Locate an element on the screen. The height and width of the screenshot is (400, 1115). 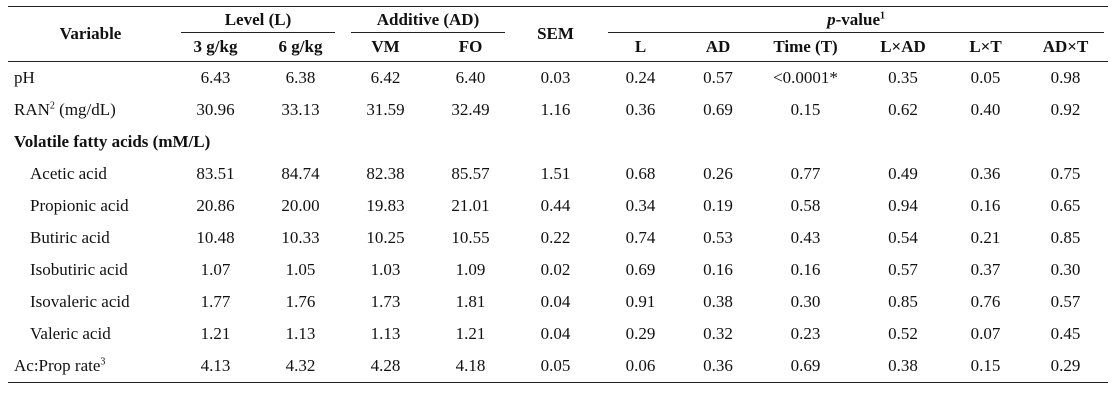
table-cell: <0.0001* is located at coordinates (805, 77).